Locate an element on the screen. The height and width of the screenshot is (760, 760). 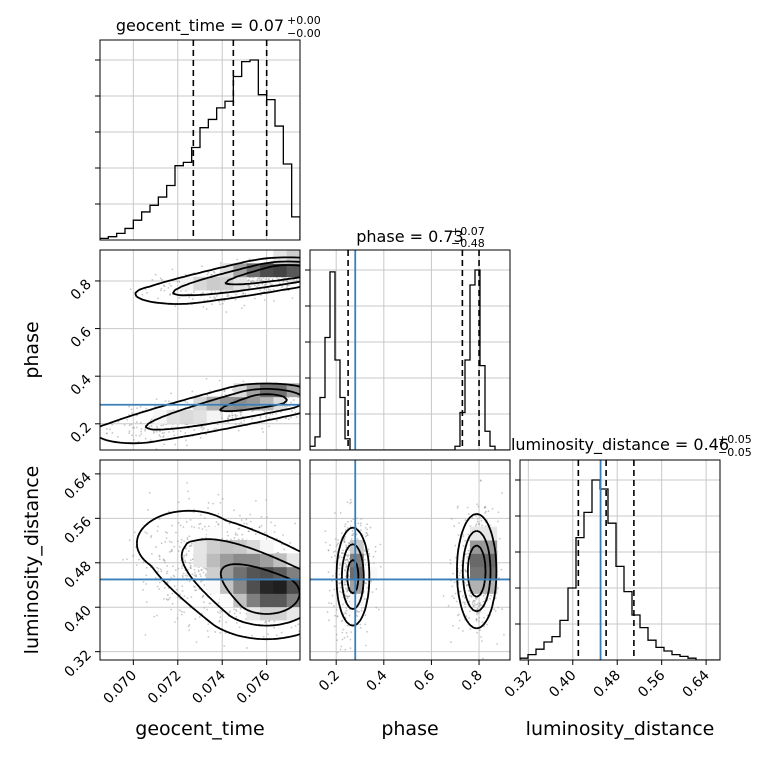
xlabel-geocent-time: geocent_time is located at coordinates (199, 729).